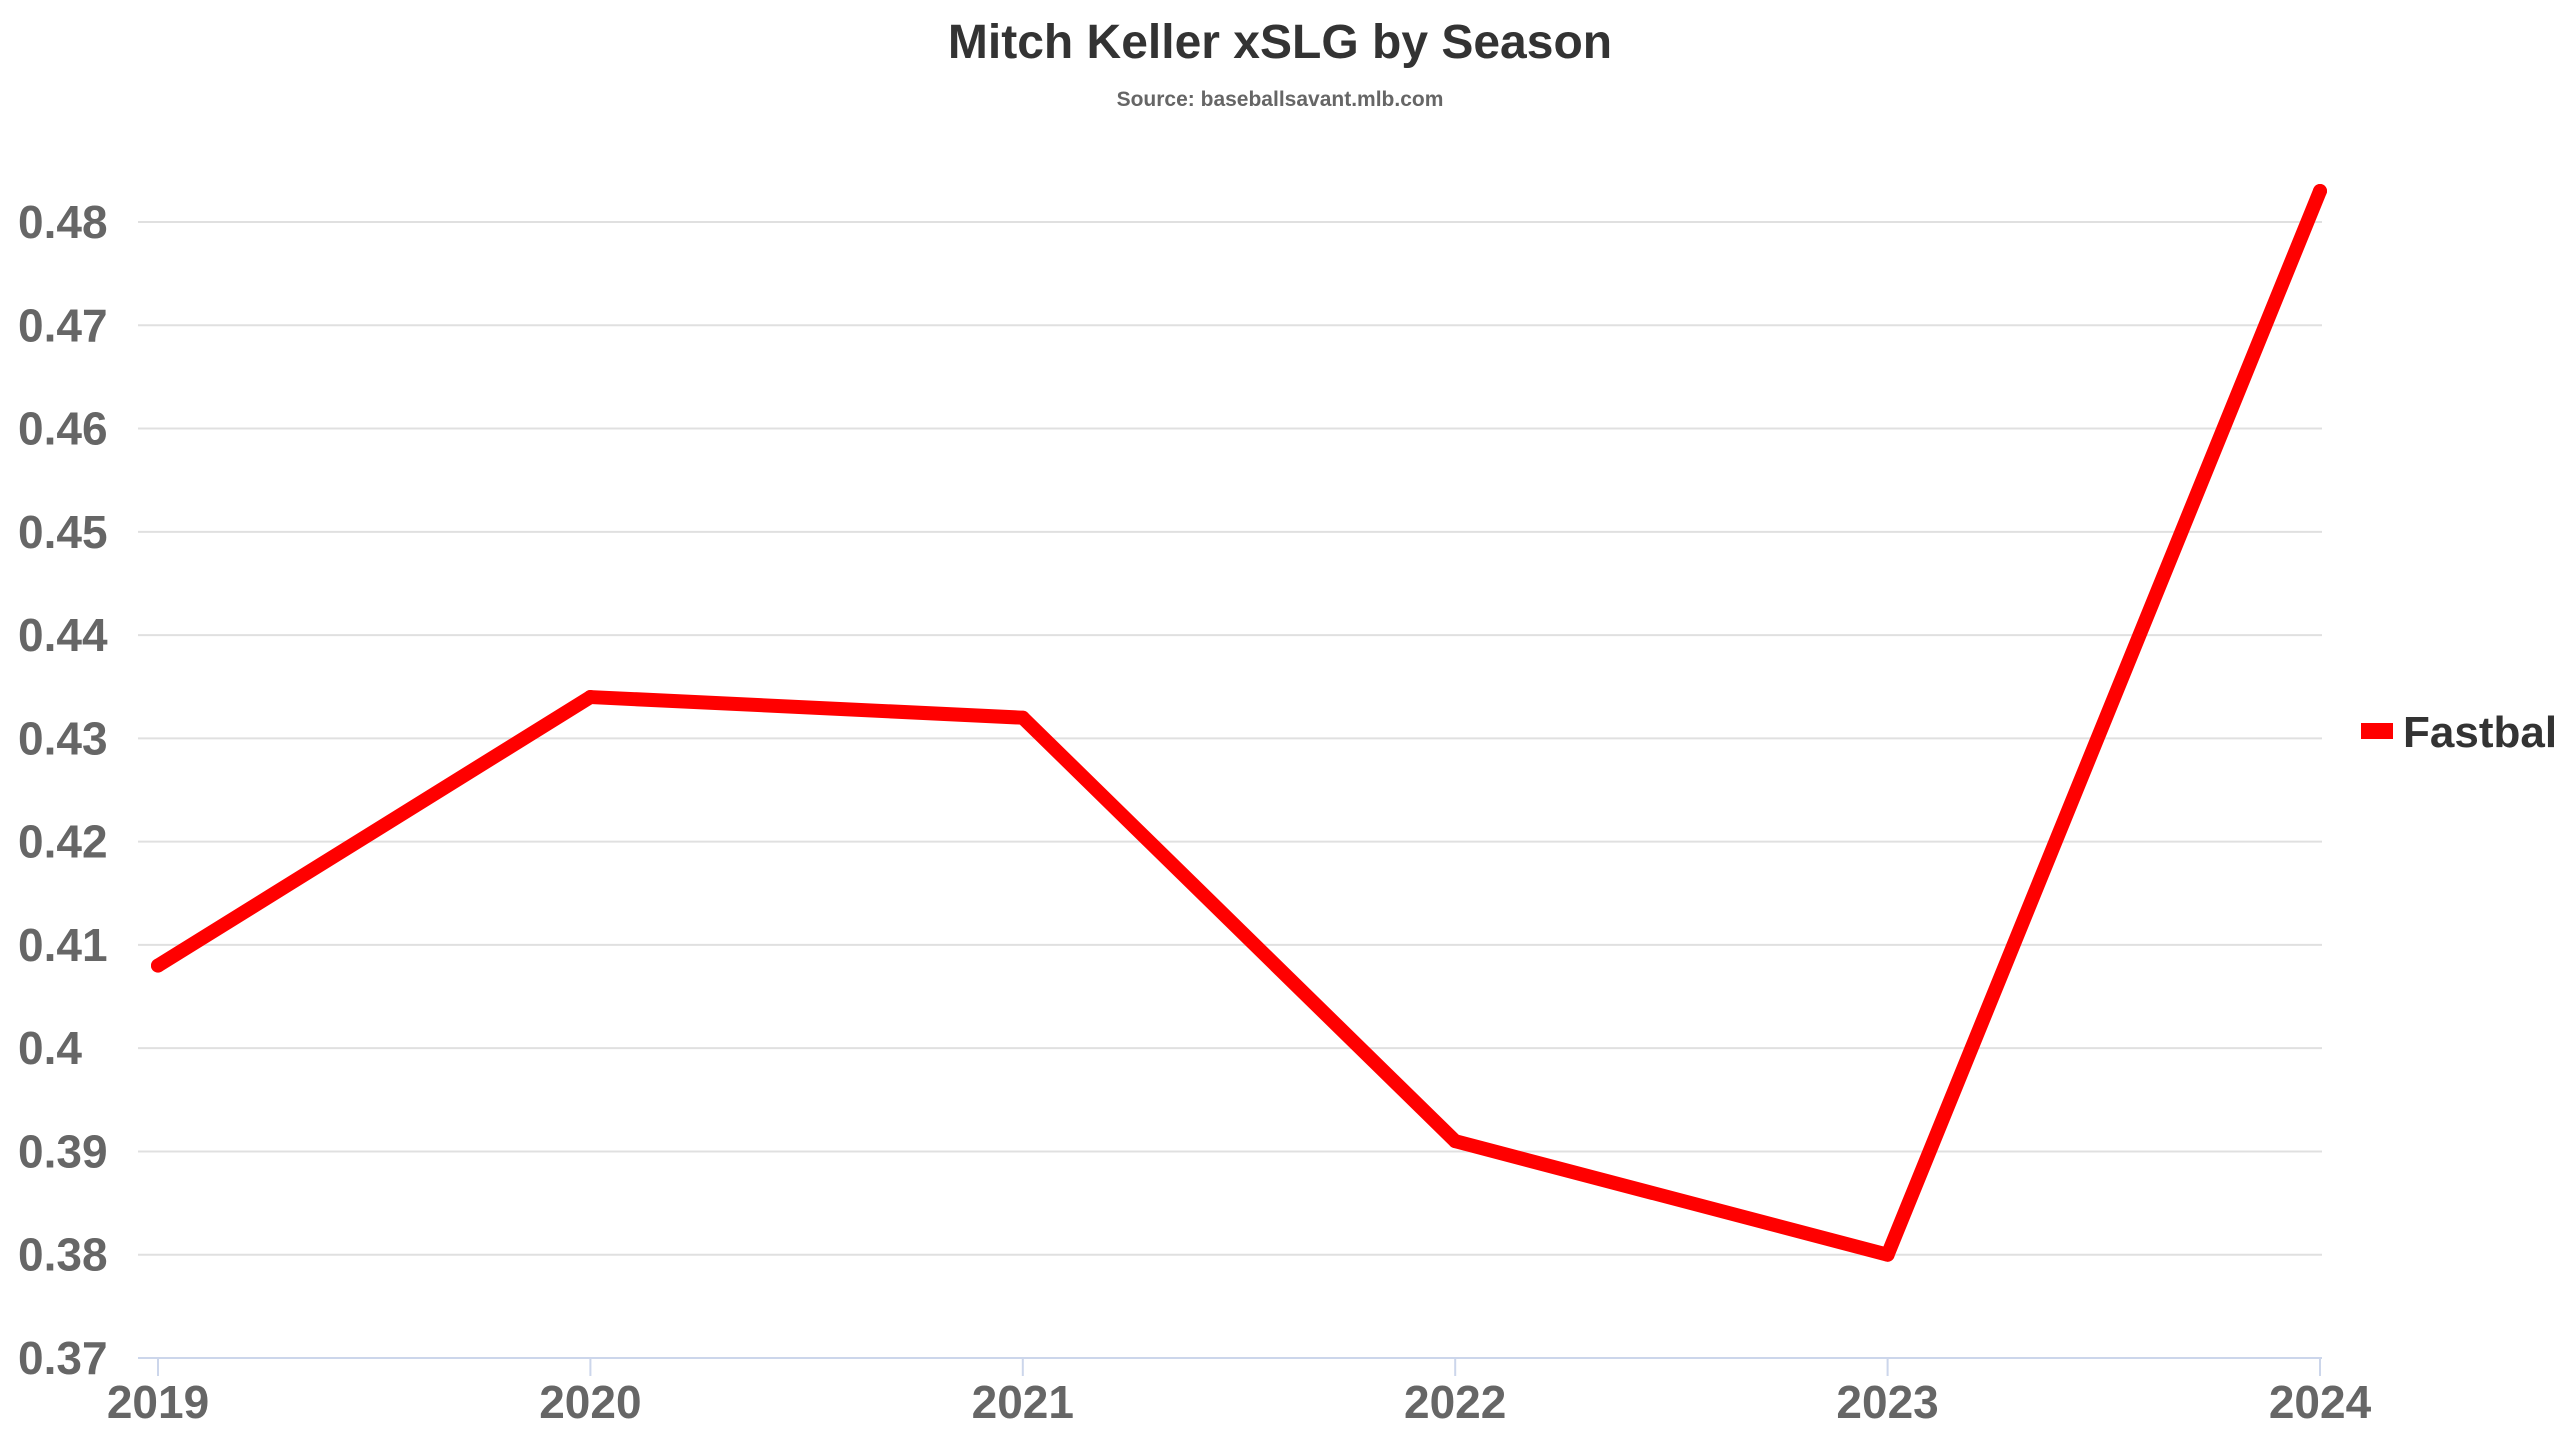 The height and width of the screenshot is (1440, 2560). What do you see at coordinates (63, 429) in the screenshot?
I see `y-tick-label: 0.46` at bounding box center [63, 429].